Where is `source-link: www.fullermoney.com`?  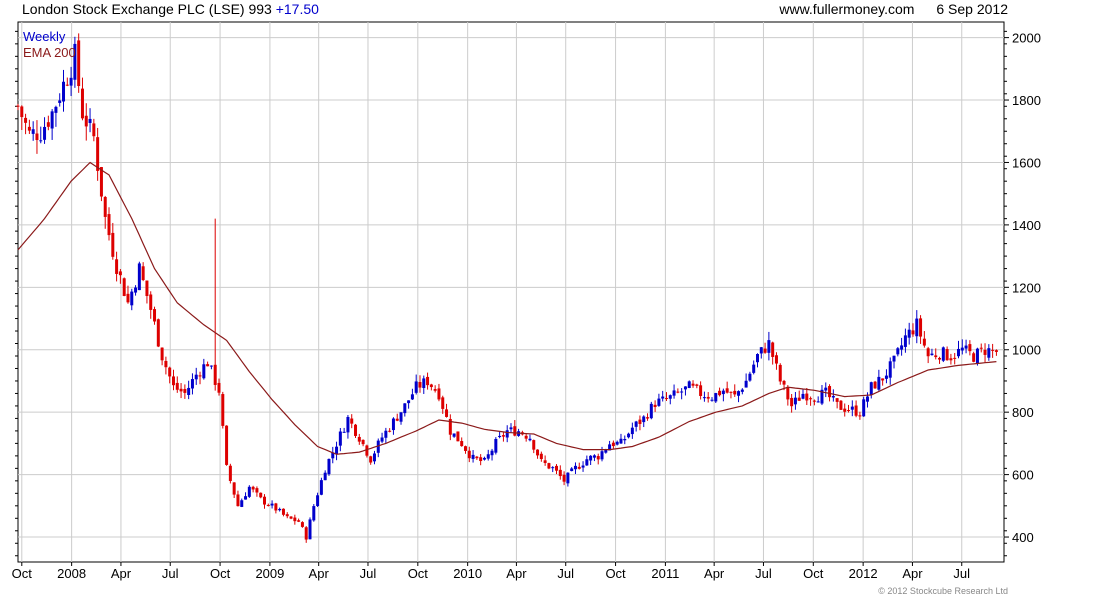 source-link: www.fullermoney.com is located at coordinates (847, 9).